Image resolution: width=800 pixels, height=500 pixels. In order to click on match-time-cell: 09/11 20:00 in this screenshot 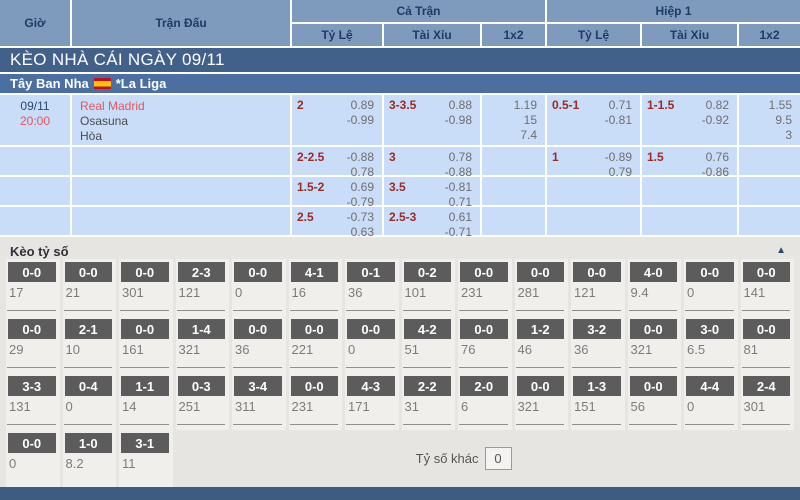, I will do `click(35, 120)`.